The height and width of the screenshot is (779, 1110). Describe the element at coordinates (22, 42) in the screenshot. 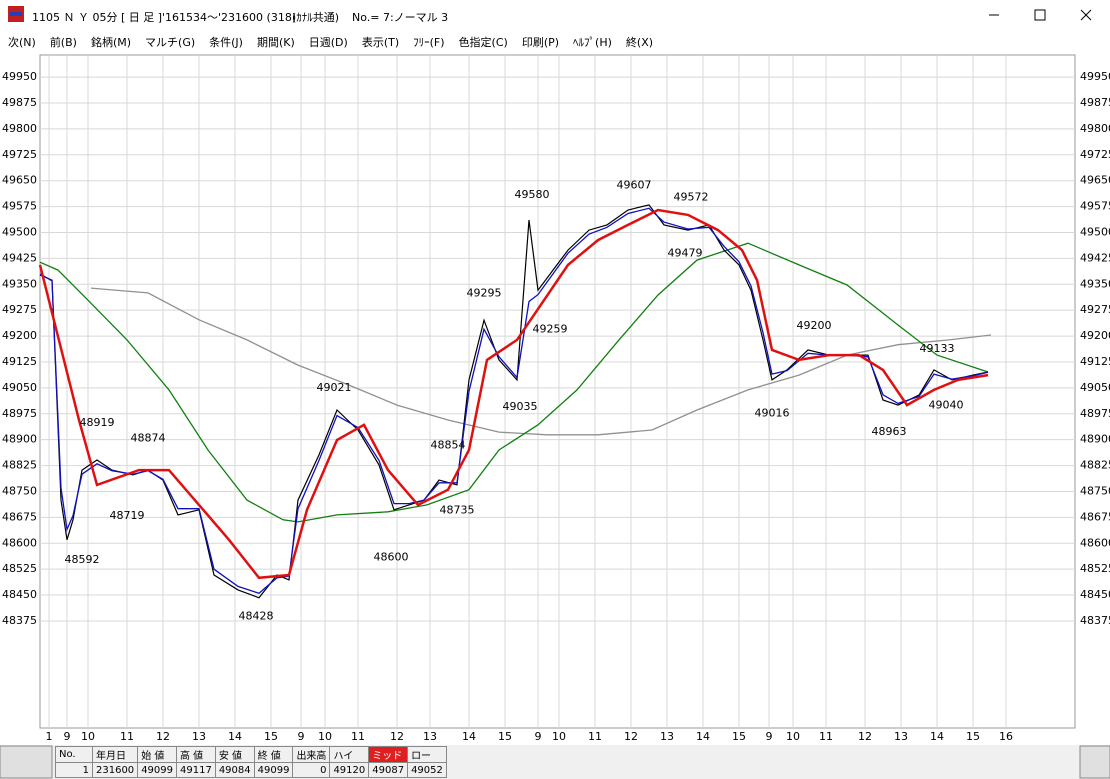

I see `menu-item: 次(N)` at that location.